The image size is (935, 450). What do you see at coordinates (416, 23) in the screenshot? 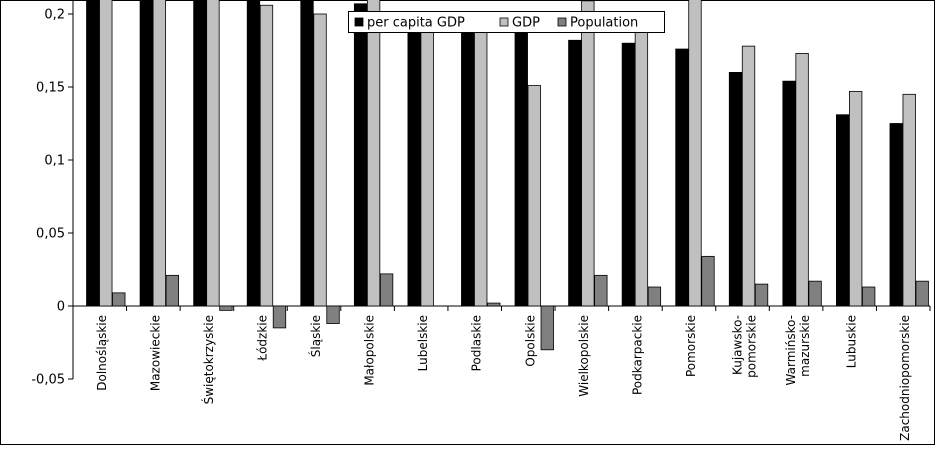
I see `legend-label: per capita GDP` at bounding box center [416, 23].